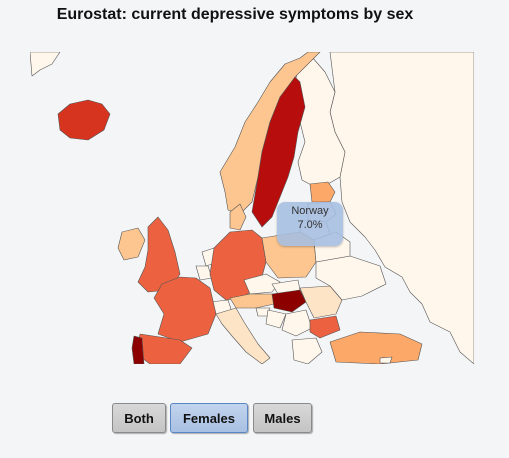  Describe the element at coordinates (131, 244) in the screenshot. I see `country-ireland` at that location.